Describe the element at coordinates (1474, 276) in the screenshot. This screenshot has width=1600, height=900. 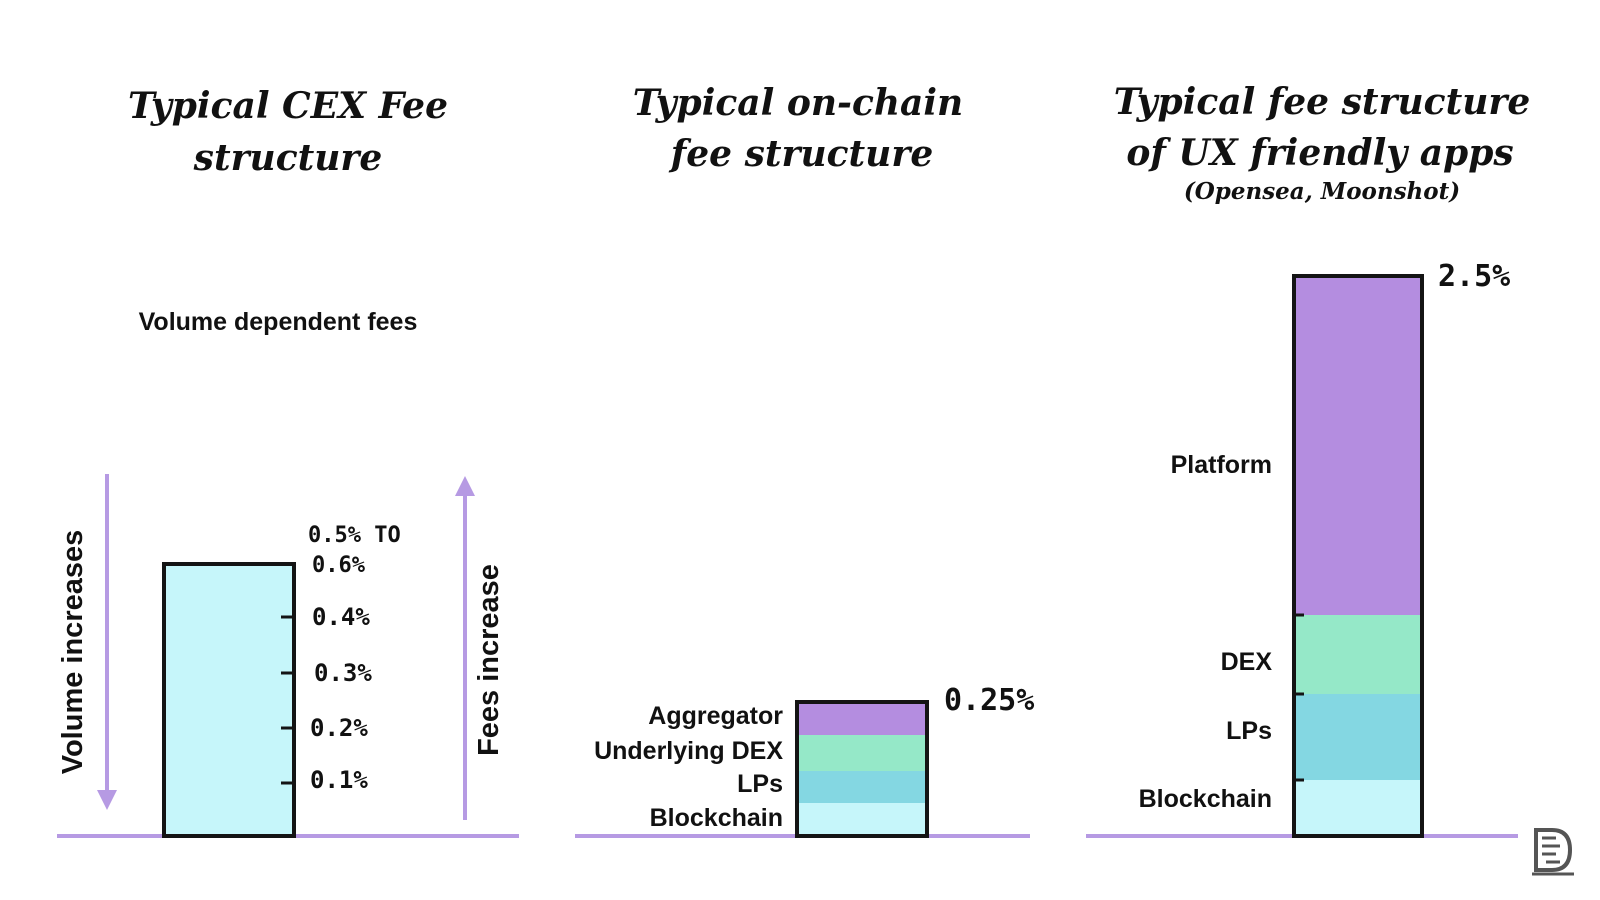
I see `ux-total-label: 2.5%` at that location.